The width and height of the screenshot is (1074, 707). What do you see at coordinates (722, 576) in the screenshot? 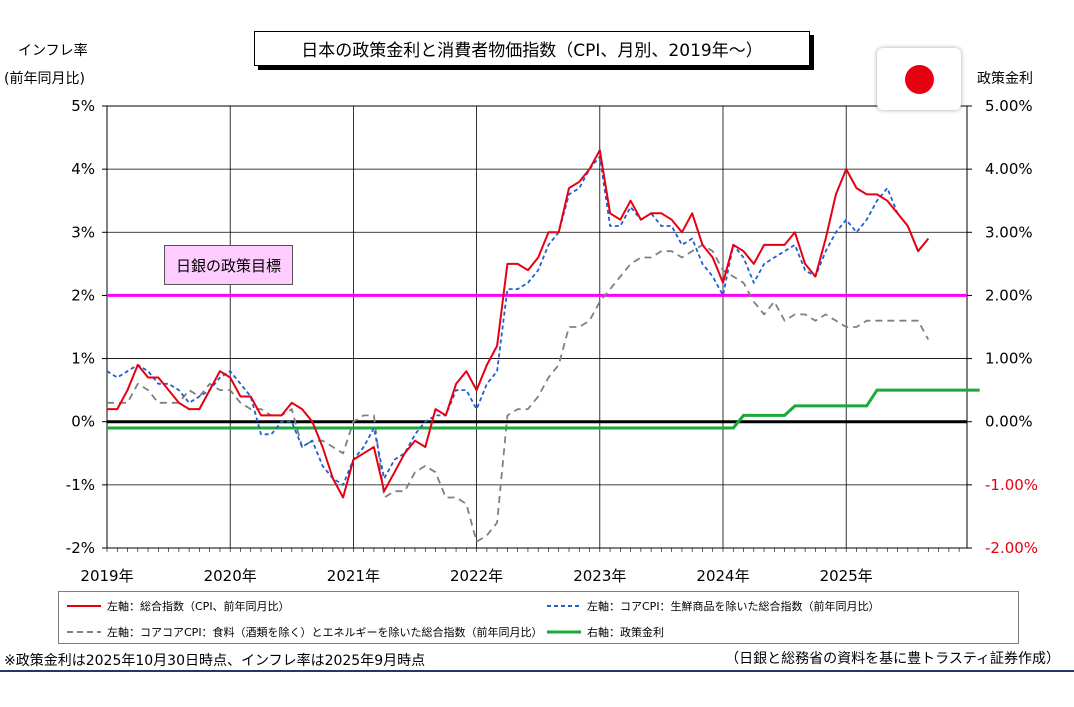
I see `x-axis-tick-label: 2024年` at bounding box center [722, 576].